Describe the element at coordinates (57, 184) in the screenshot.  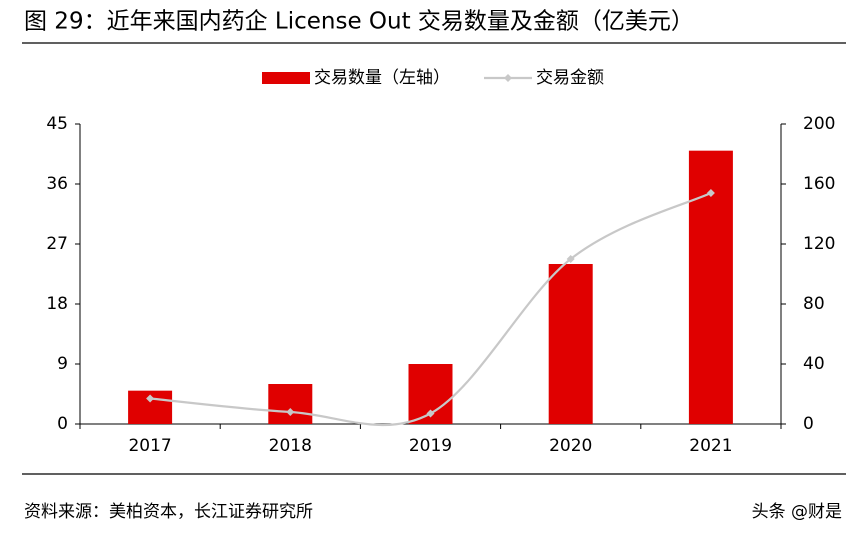
I see `y-tick-label: 36` at that location.